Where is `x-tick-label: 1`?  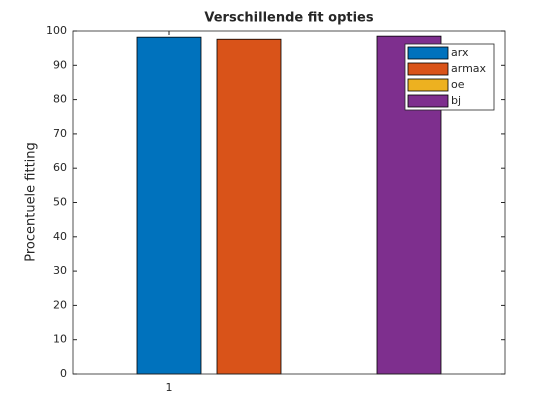
x-tick-label: 1 is located at coordinates (169, 387).